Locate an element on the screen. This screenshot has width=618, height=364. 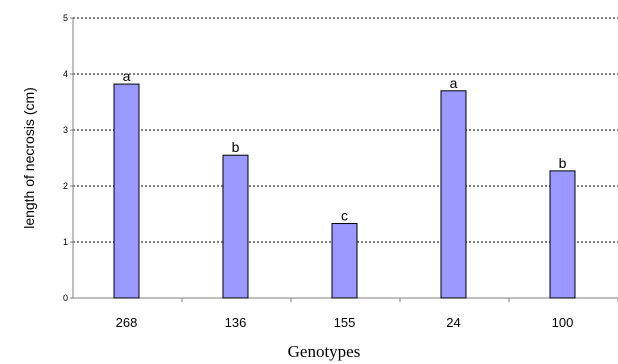
y-axis-label: length of necrosis (cm) is located at coordinates (29, 158).